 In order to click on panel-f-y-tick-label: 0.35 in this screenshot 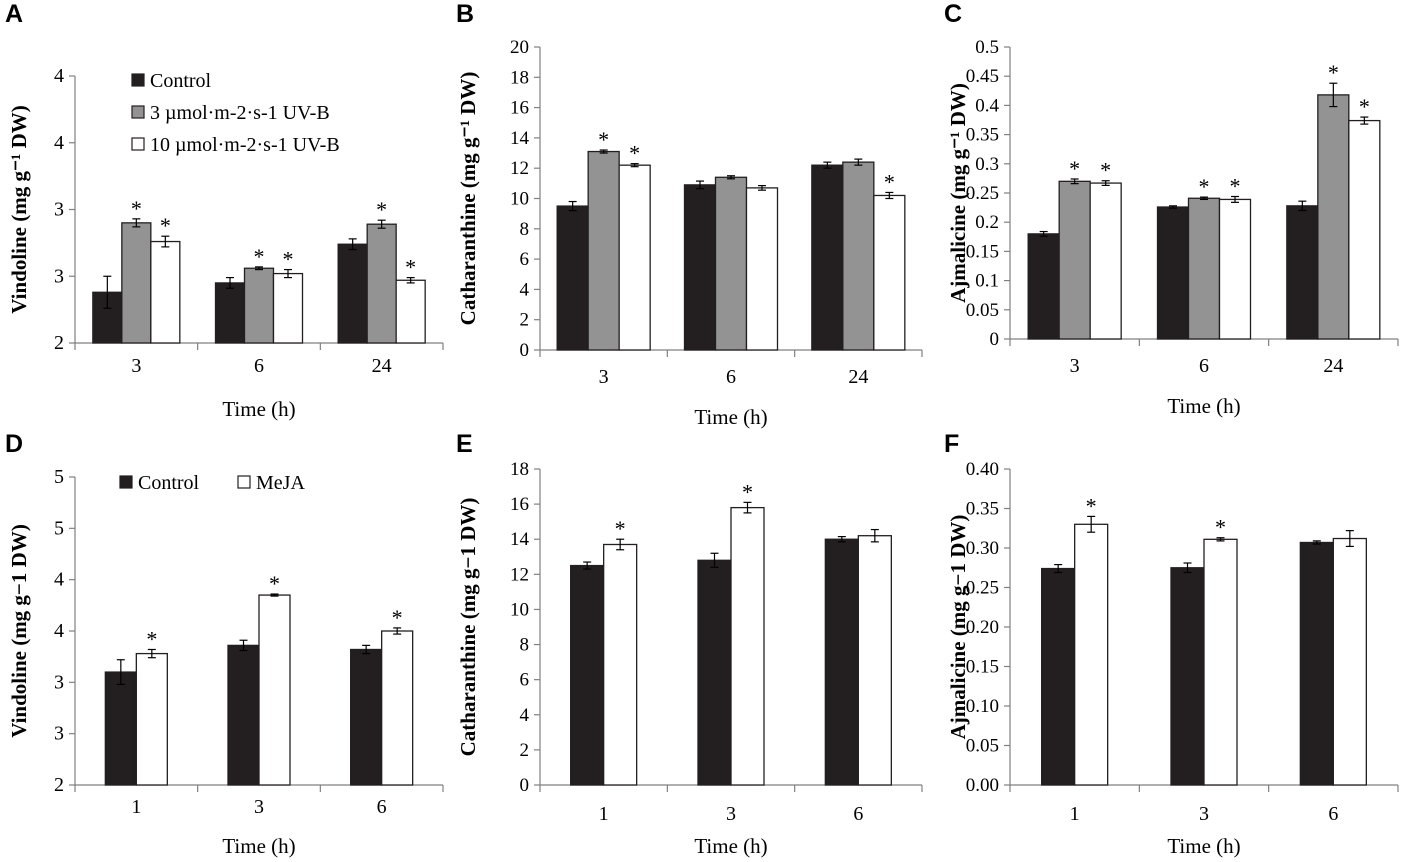, I will do `click(982, 509)`.